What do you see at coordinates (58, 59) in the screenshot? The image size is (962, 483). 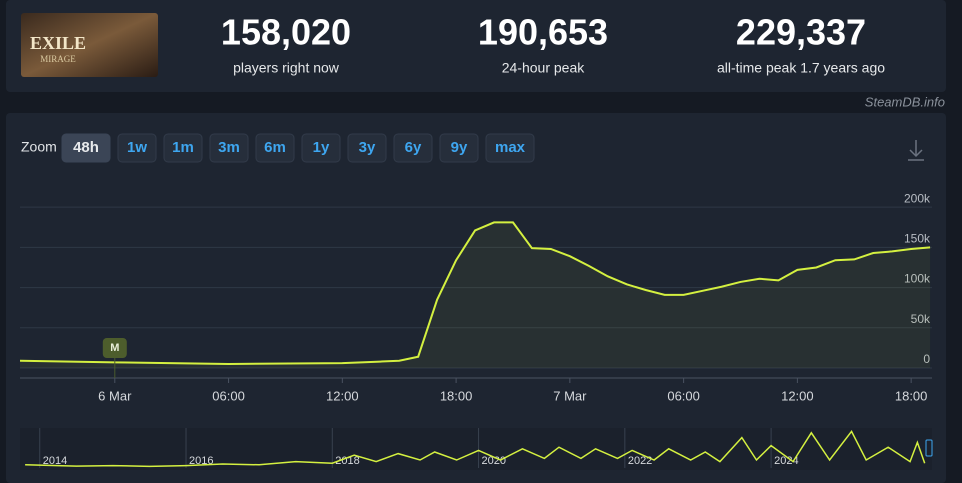 I see `logo-subtitle: MIRAGE` at bounding box center [58, 59].